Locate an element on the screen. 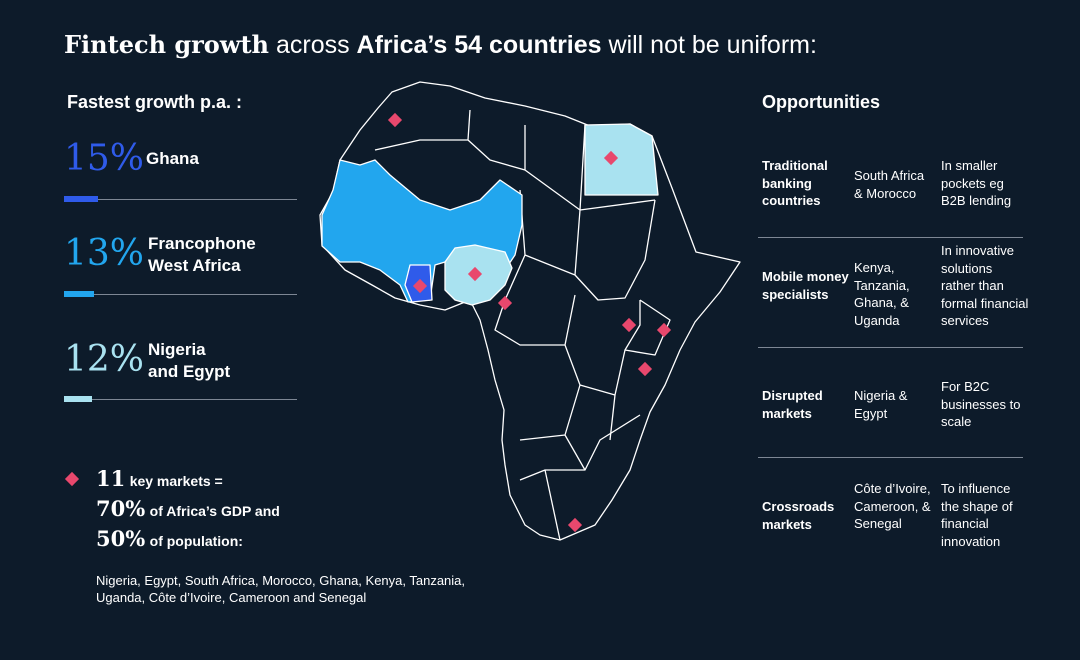  title-part-2: across is located at coordinates (313, 45).